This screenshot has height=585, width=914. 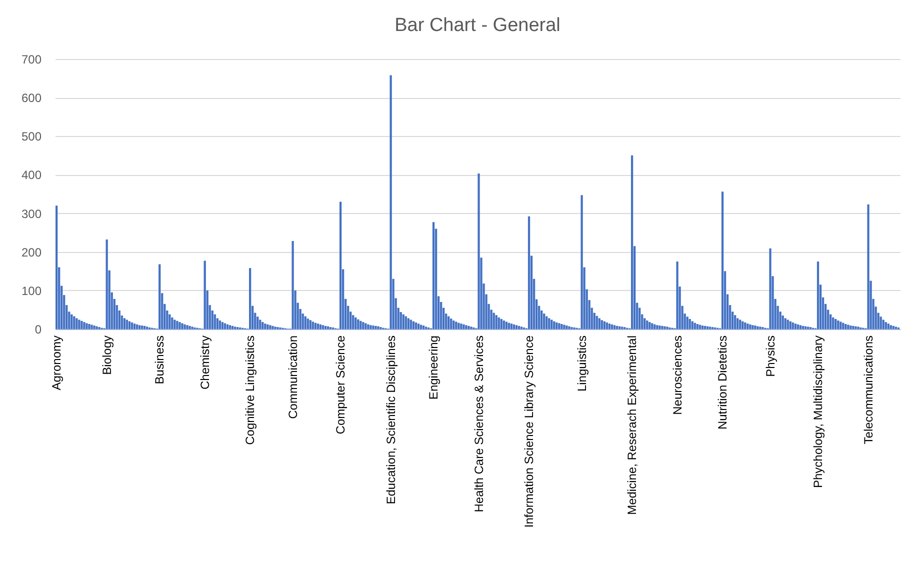 What do you see at coordinates (250, 390) in the screenshot?
I see `x-tick-label: Cognitive Linguistics` at bounding box center [250, 390].